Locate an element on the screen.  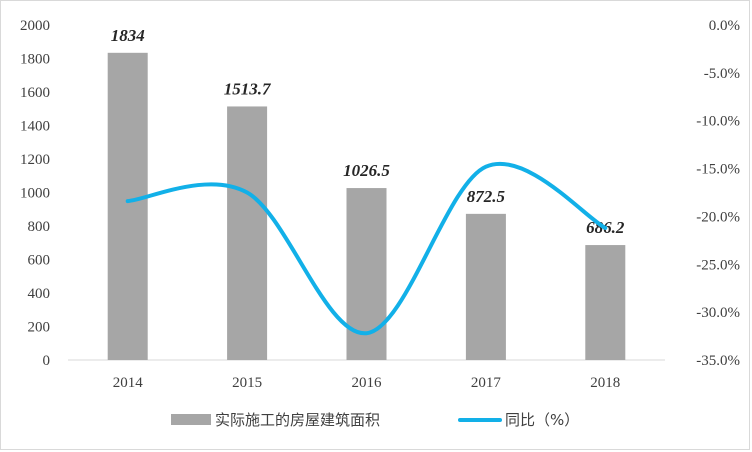
left-tick-label: 200 is located at coordinates (39, 328).